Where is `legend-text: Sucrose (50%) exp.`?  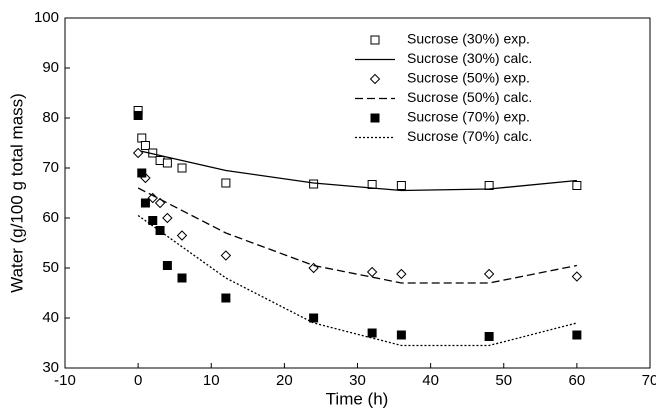
legend-text: Sucrose (50%) exp. is located at coordinates (468, 78).